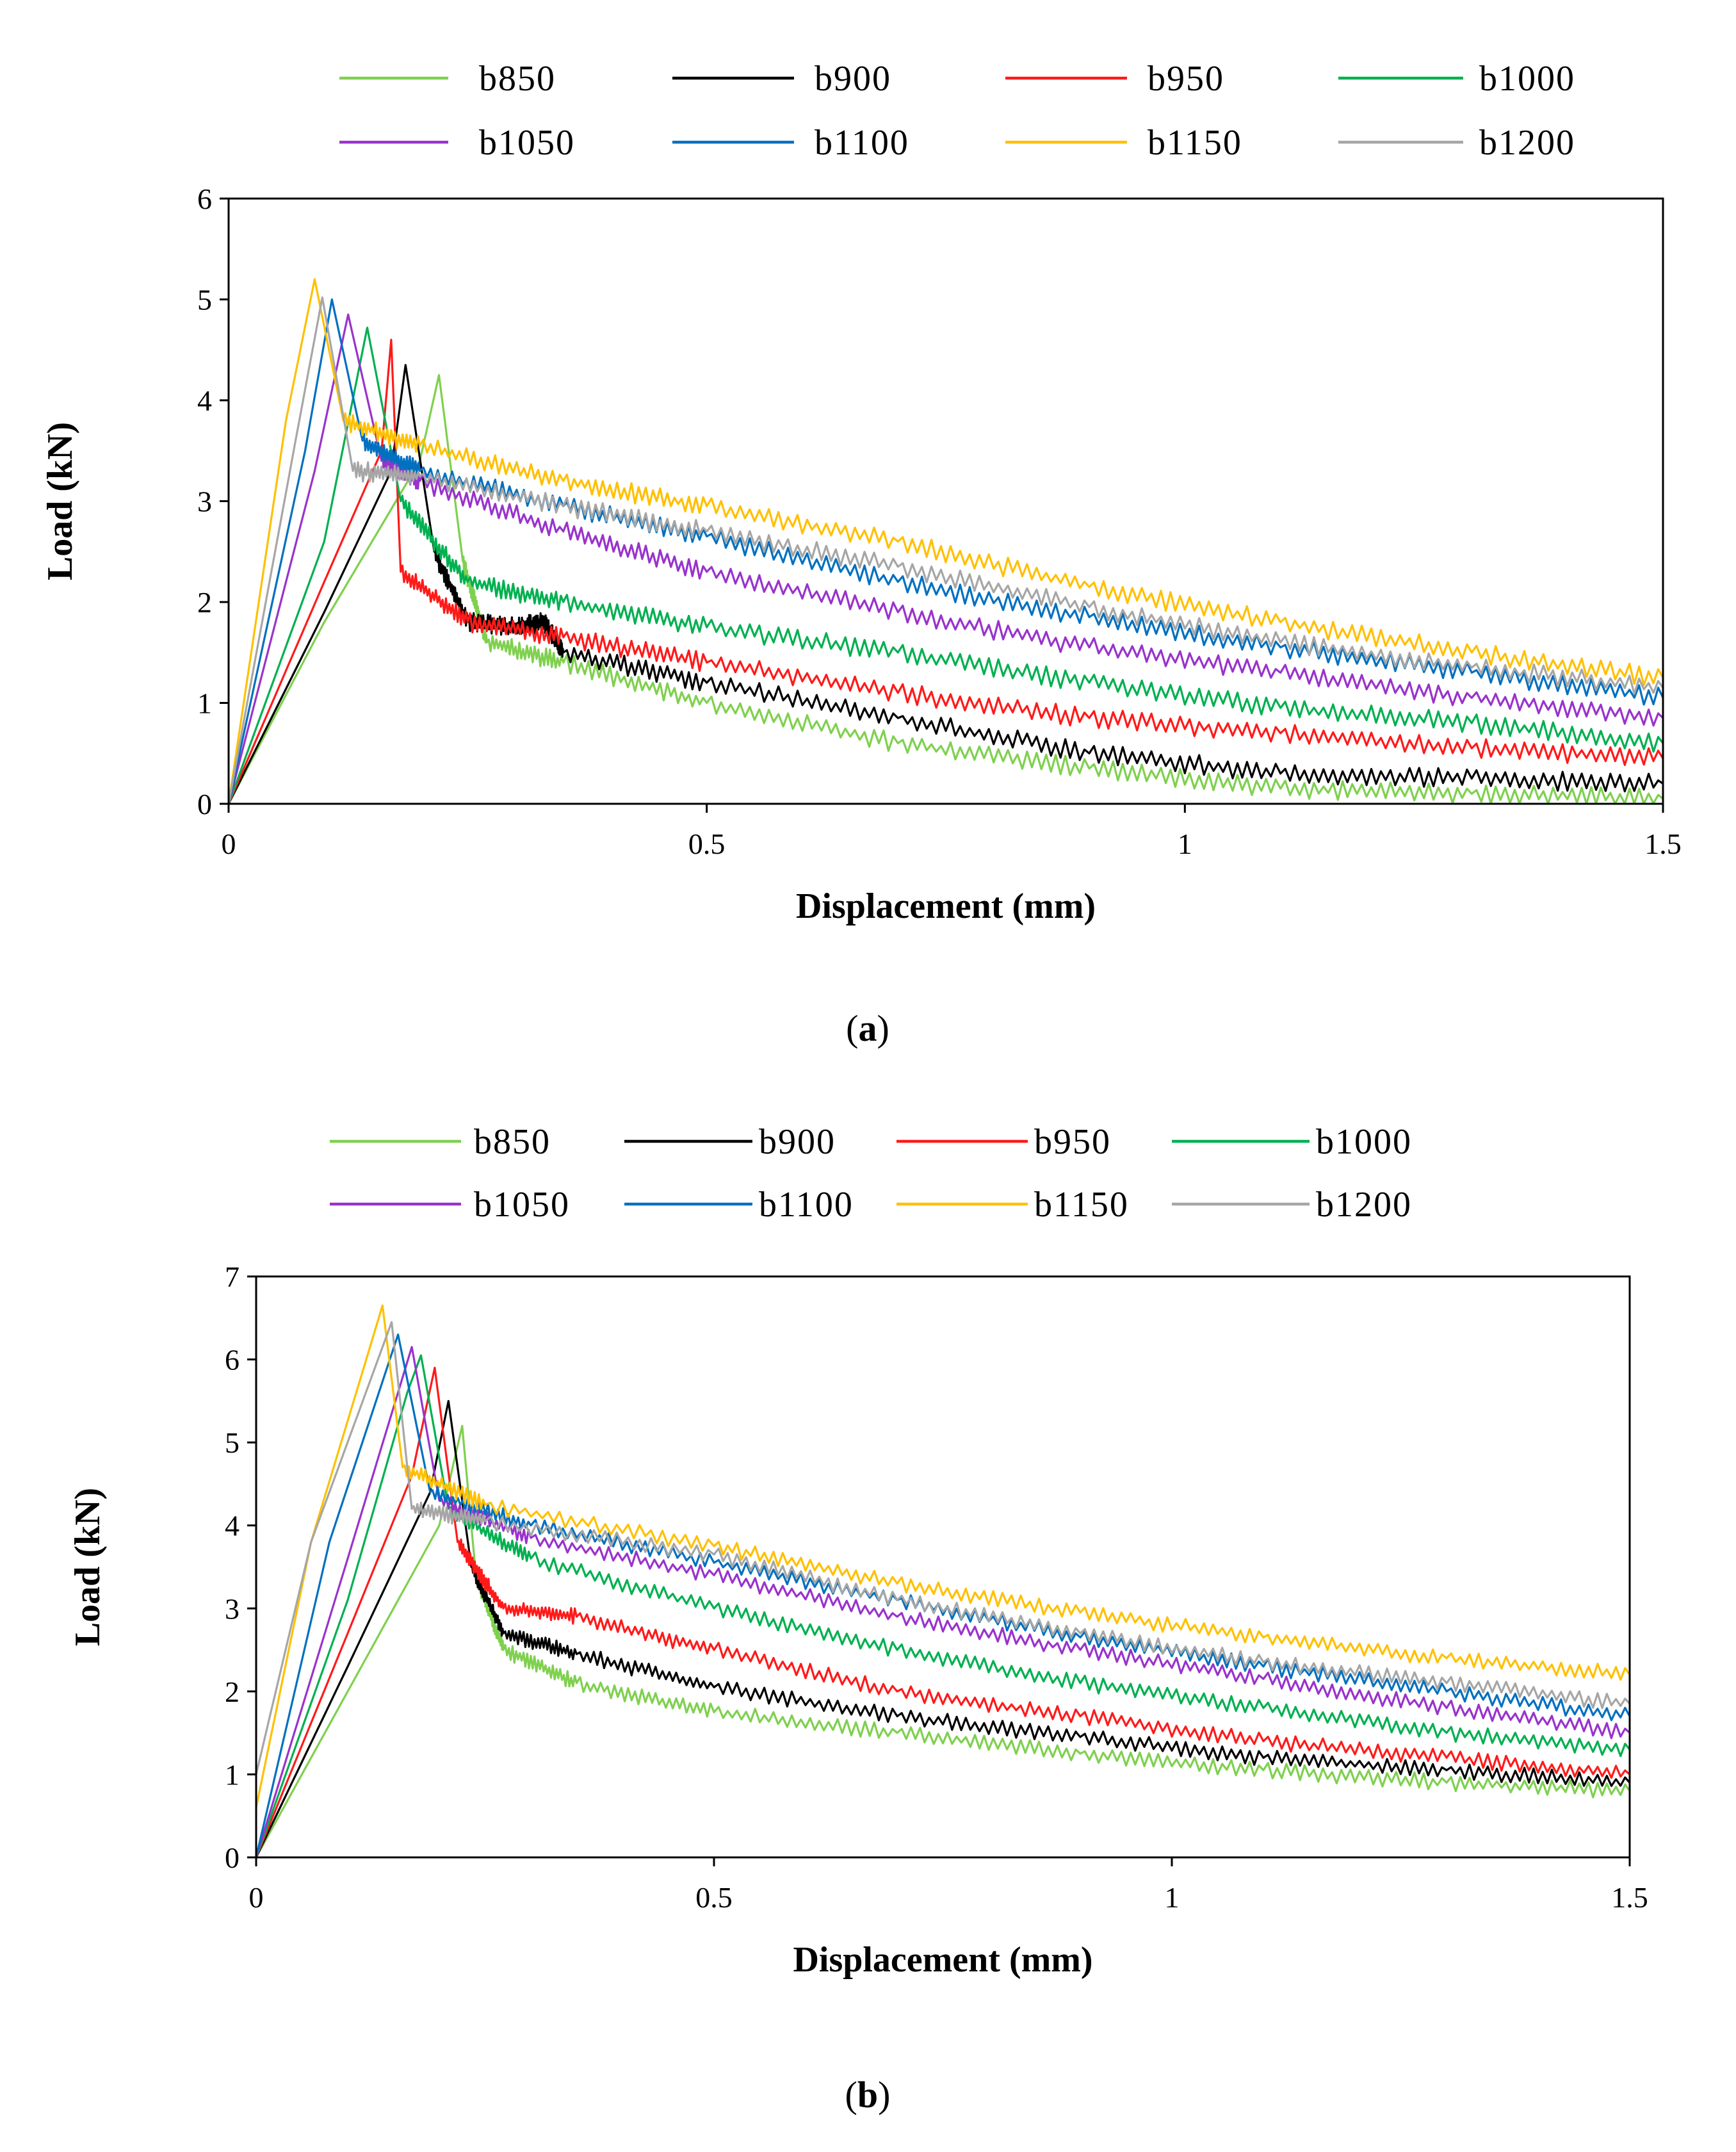  I want to click on panel-caption: (b), so click(868, 2094).